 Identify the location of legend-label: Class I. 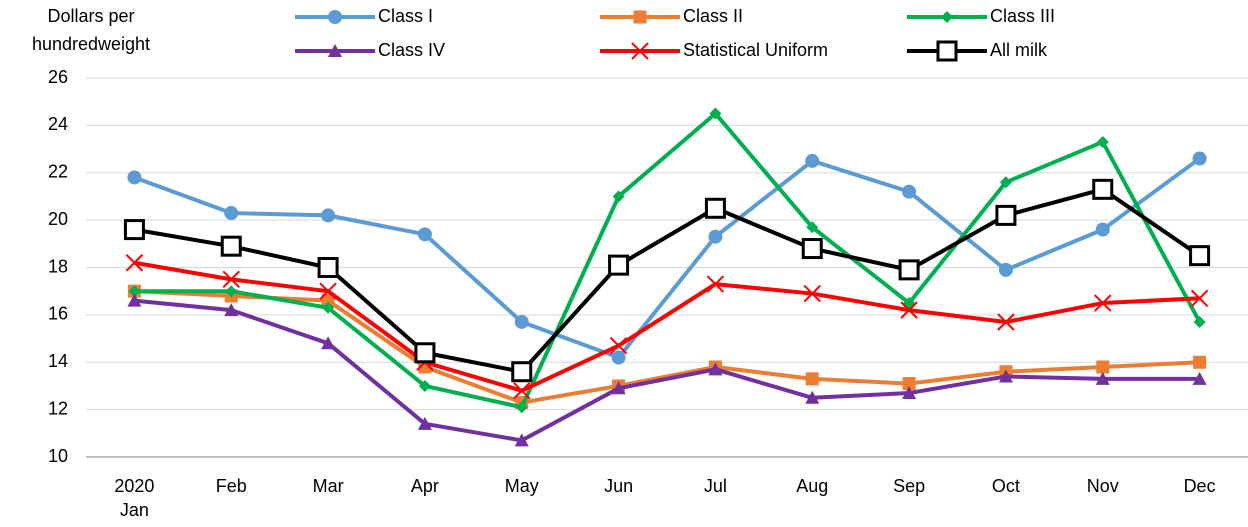
(405, 16).